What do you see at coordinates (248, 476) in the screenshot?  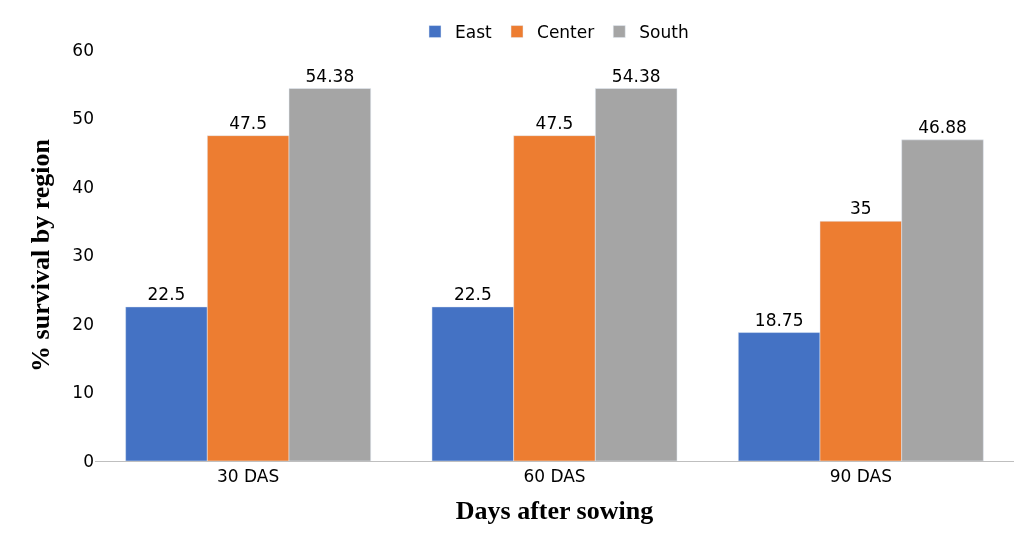 I see `x-tick-label: 30 DAS` at bounding box center [248, 476].